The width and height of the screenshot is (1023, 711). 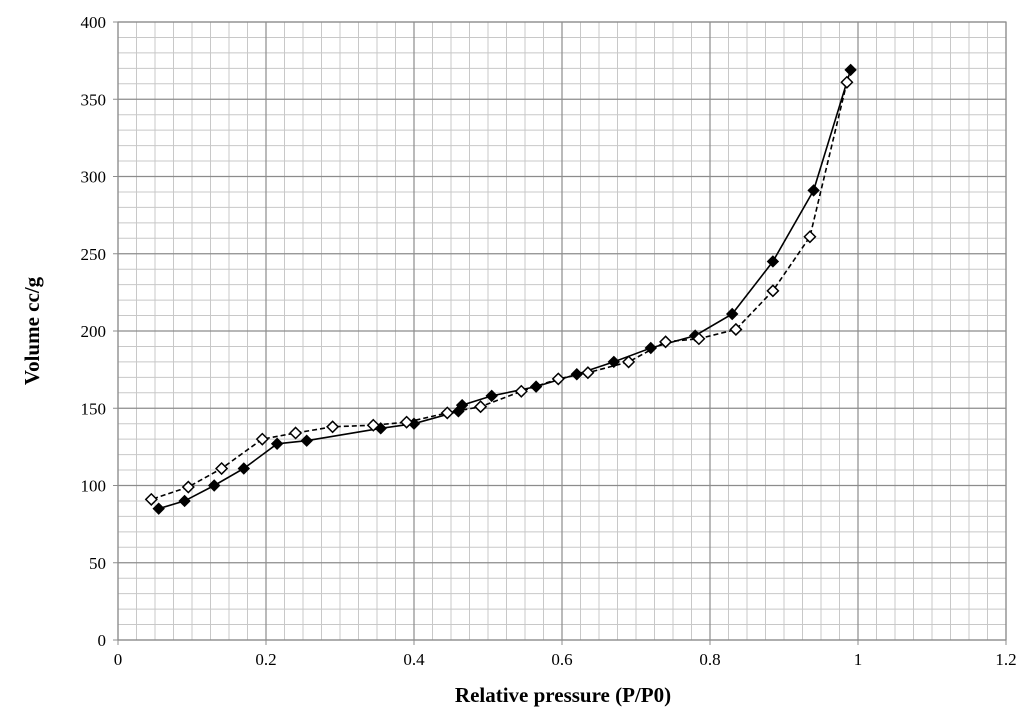 What do you see at coordinates (94, 408) in the screenshot?
I see `y-tick-label: 150` at bounding box center [94, 408].